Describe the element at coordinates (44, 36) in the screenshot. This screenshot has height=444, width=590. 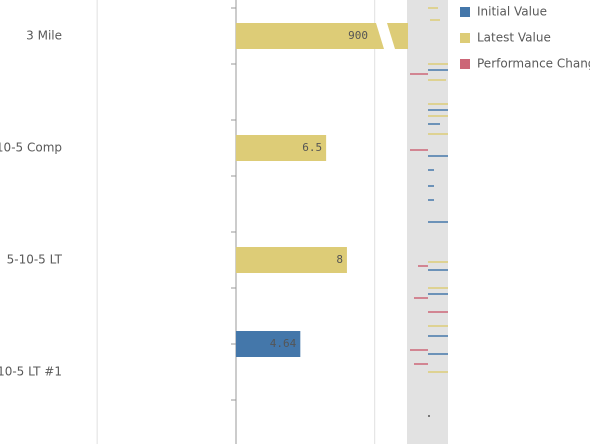
I see `y-tick-label: 3 Mile` at that location.